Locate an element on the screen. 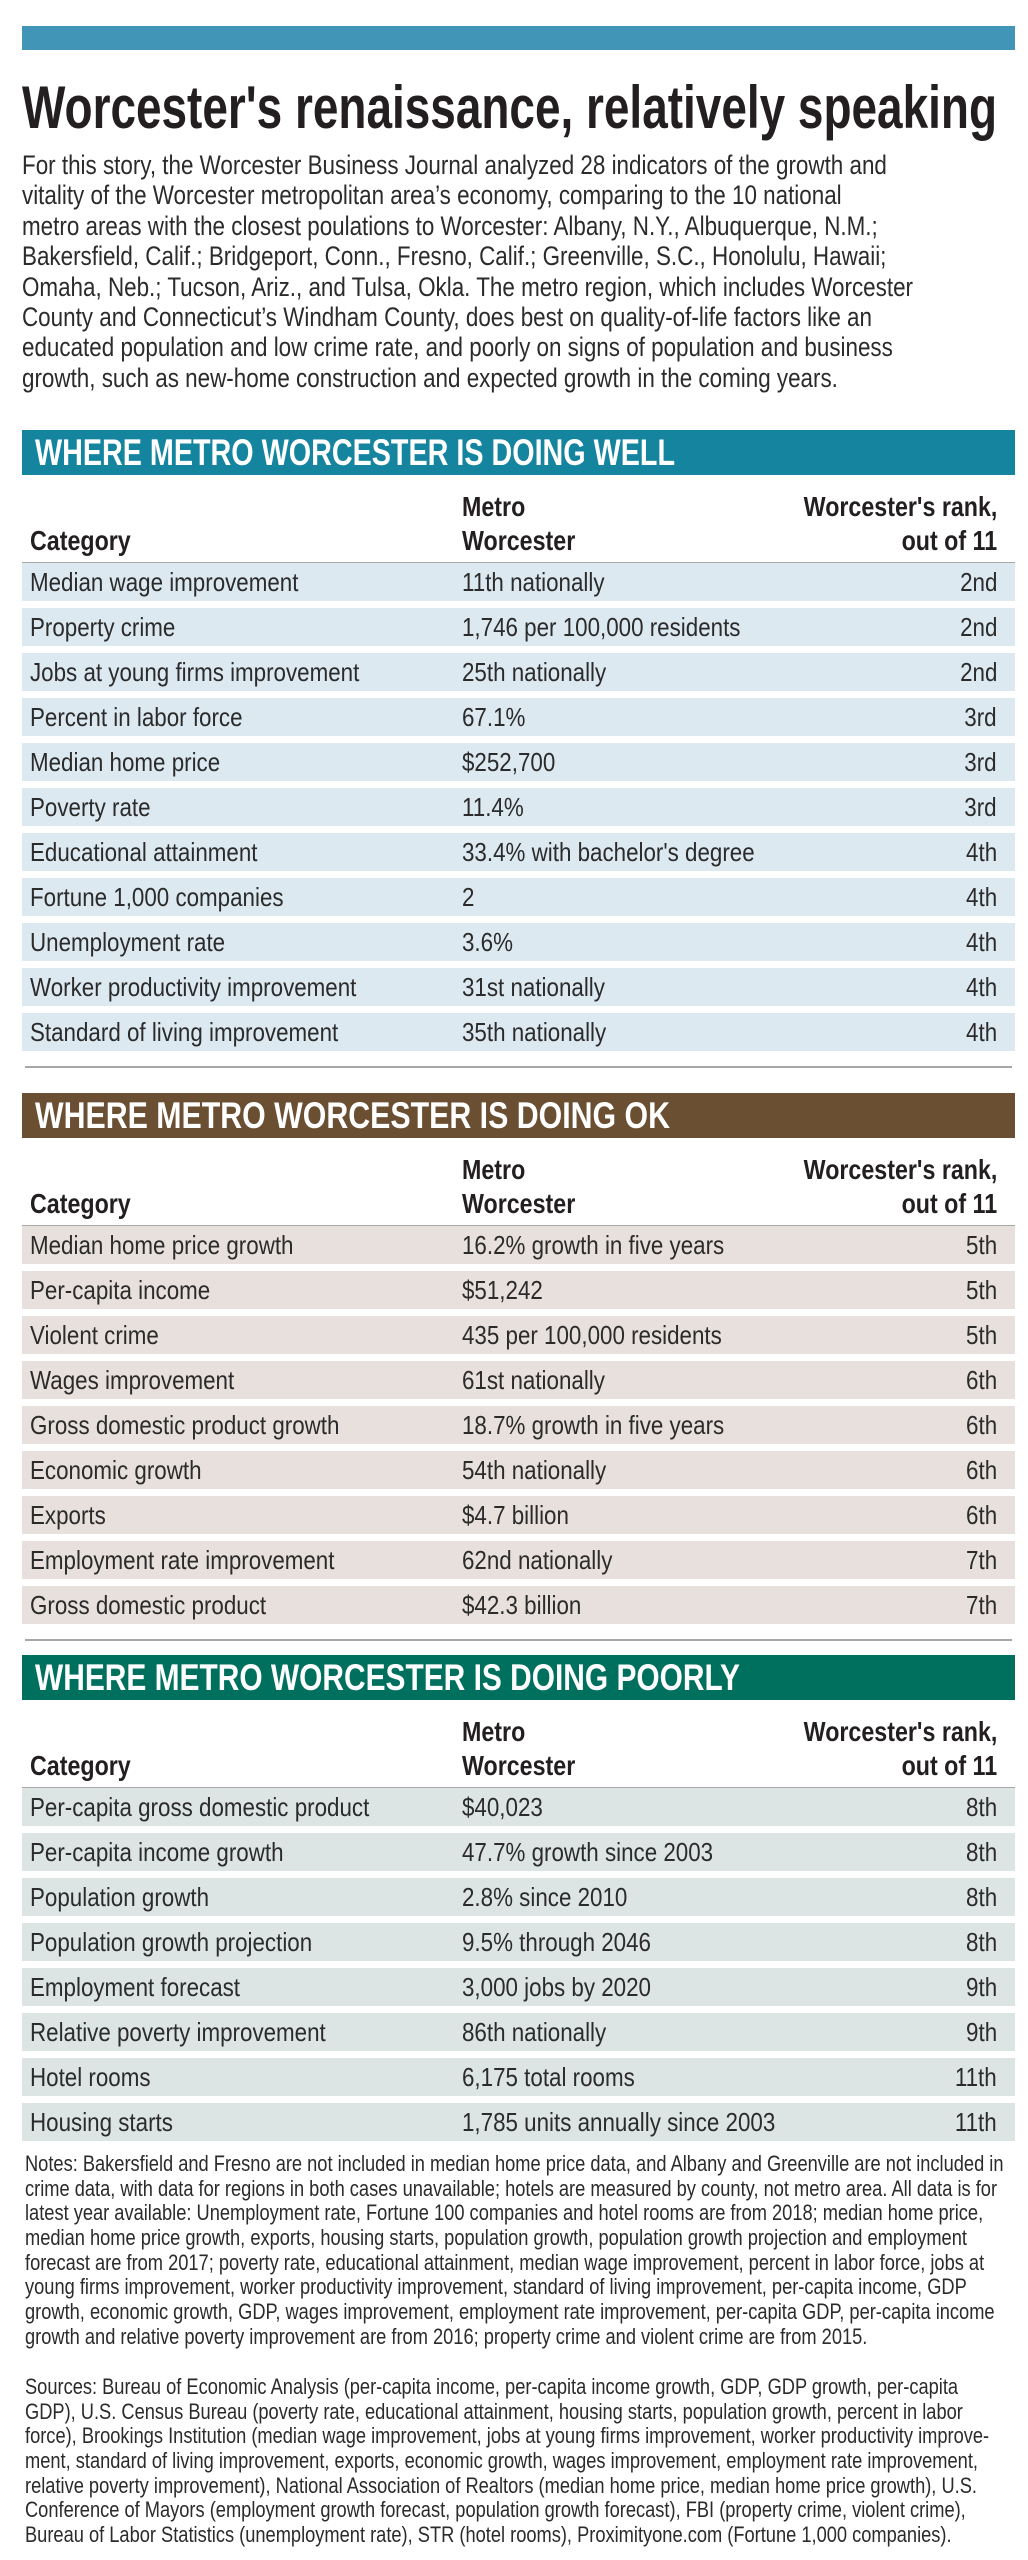 The width and height of the screenshot is (1028, 2560). metro-value-cell: 62nd nationally is located at coordinates (537, 1560).